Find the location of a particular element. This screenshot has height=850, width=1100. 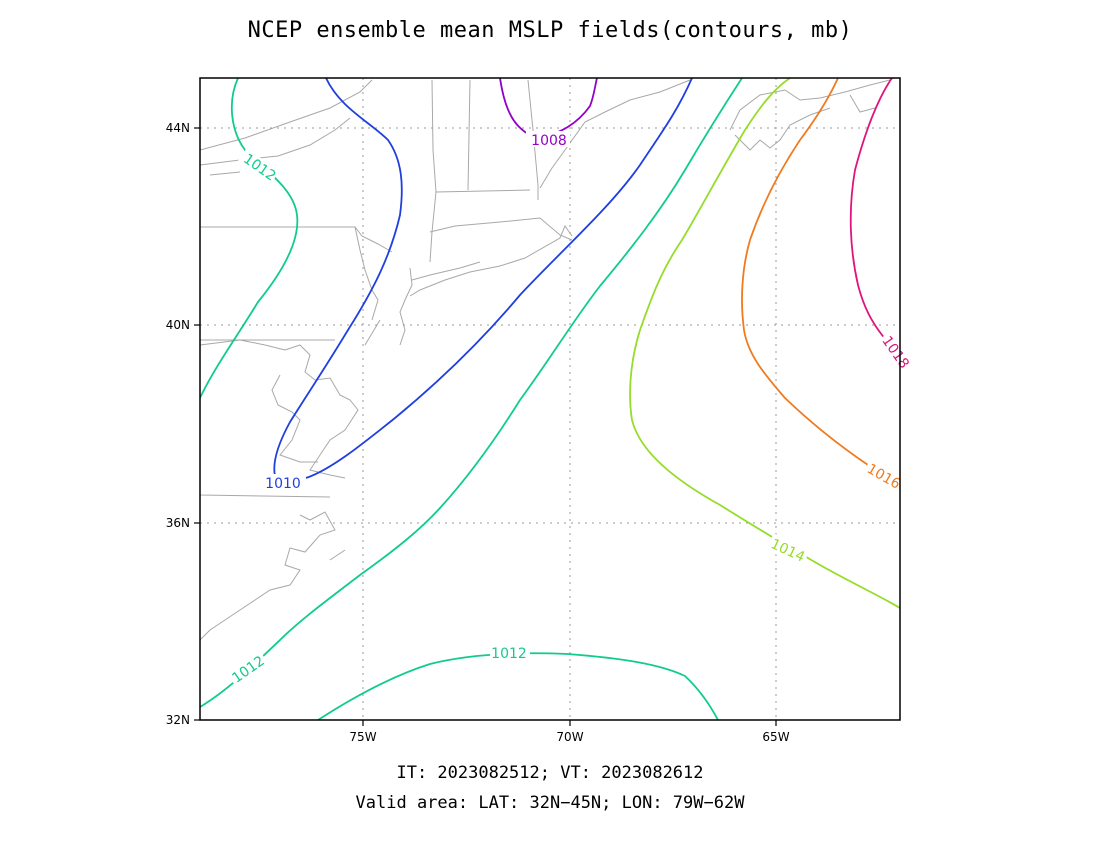

lon-tick-70w: 70W is located at coordinates (569, 737).